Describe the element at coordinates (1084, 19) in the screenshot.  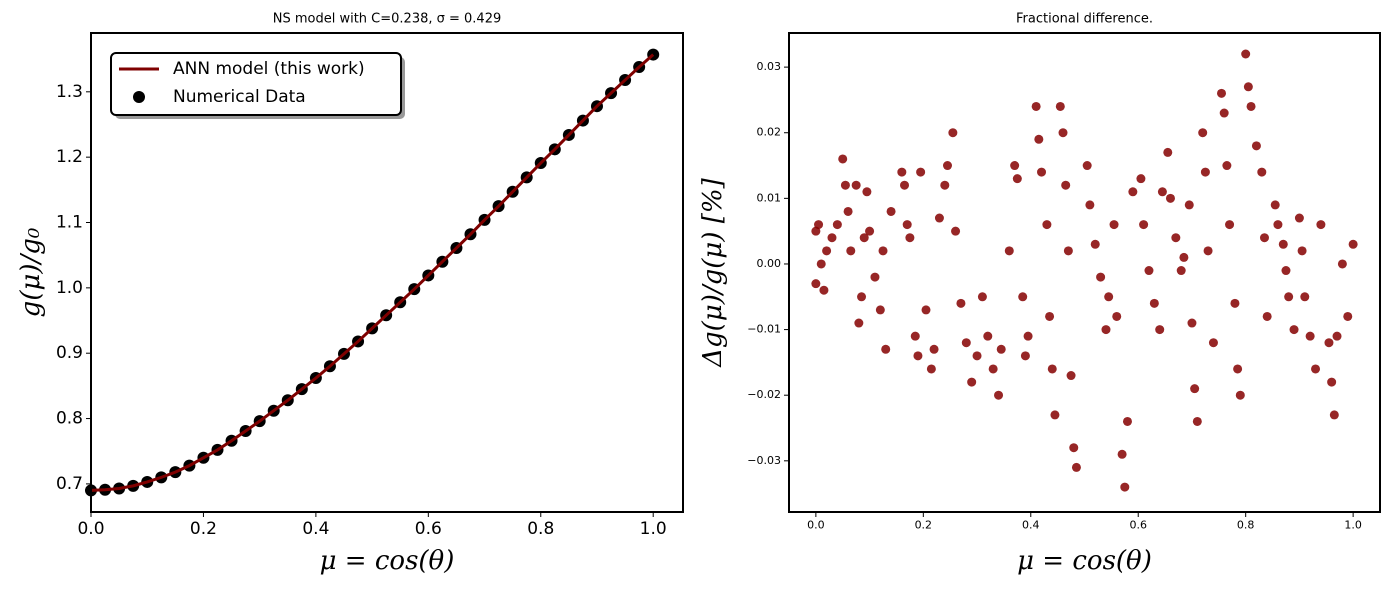
I see `chart-title: Fractional difference.` at that location.